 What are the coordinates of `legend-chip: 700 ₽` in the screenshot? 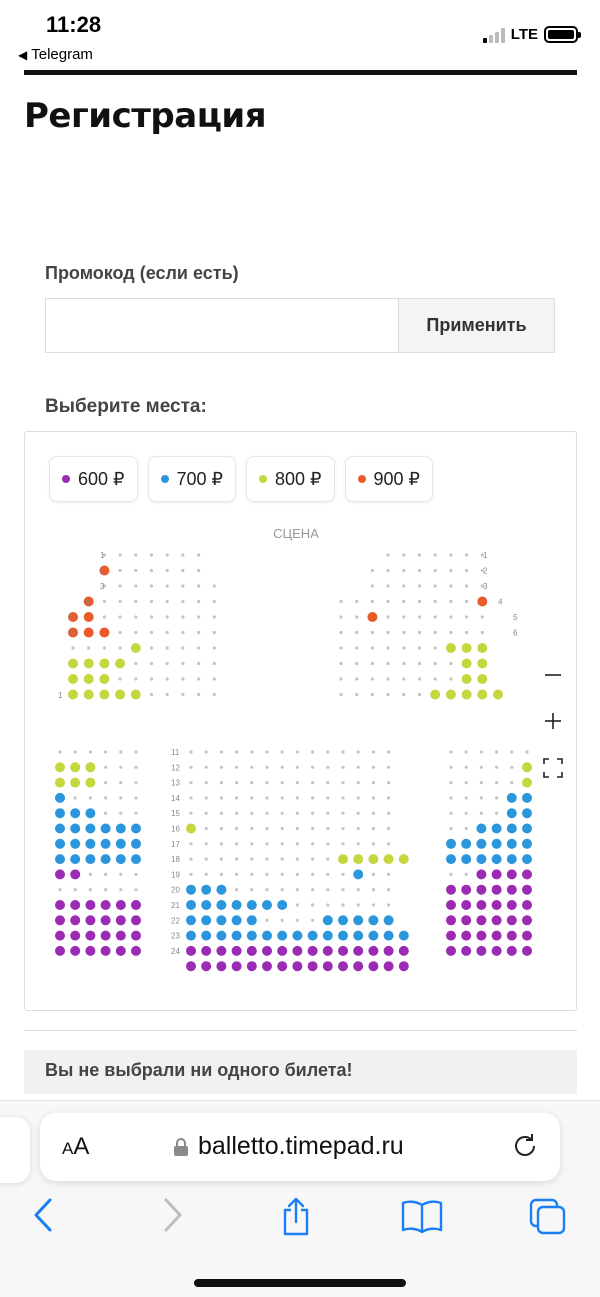 It's located at (191, 479).